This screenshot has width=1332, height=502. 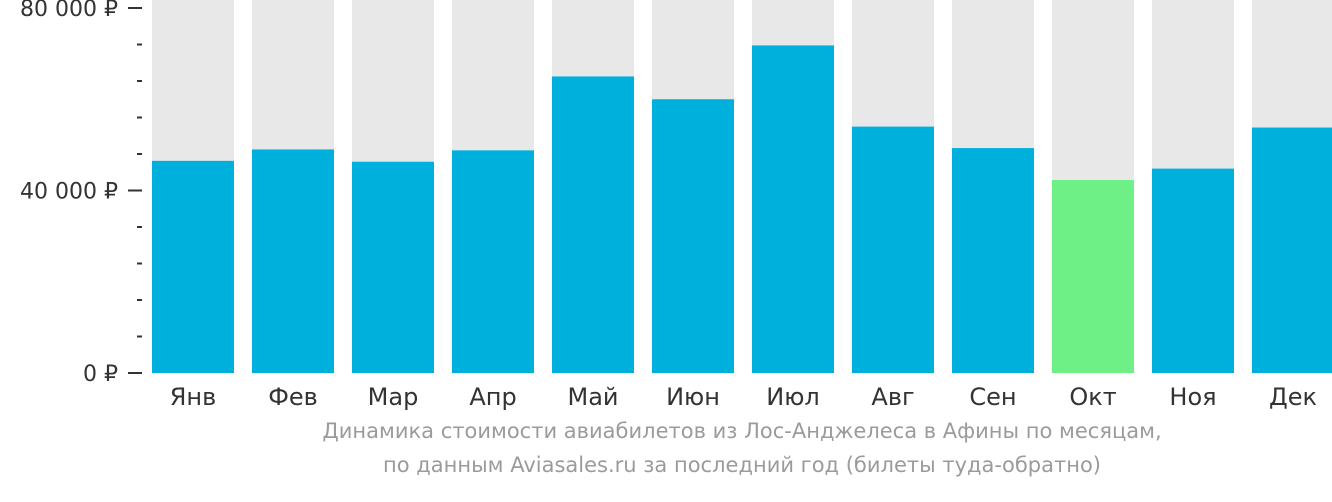 What do you see at coordinates (393, 397) in the screenshot?
I see `x-tick-label: Мар` at bounding box center [393, 397].